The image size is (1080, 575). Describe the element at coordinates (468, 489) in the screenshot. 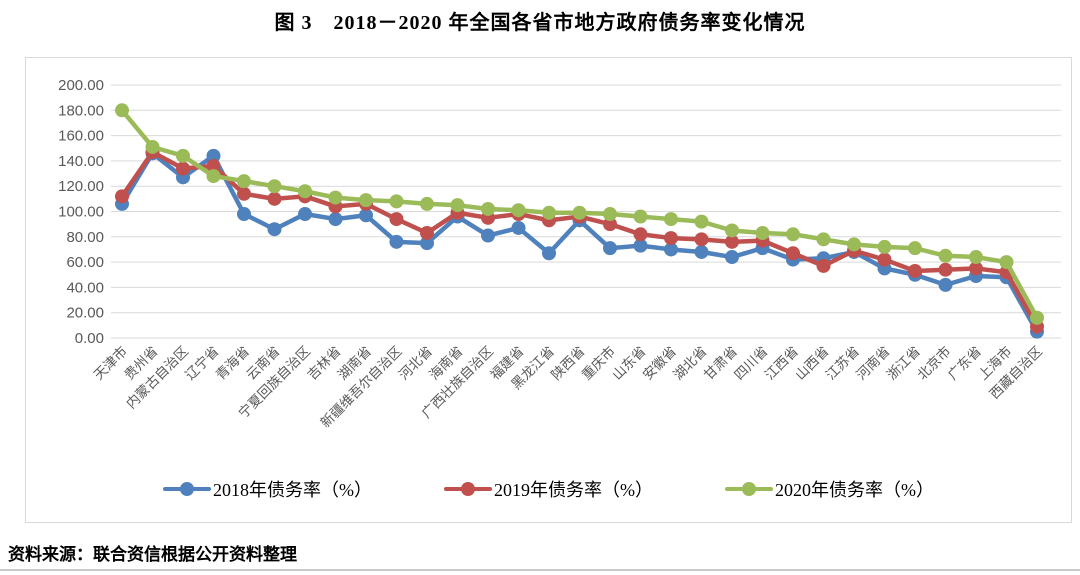

I see `legend-marker-2019-icon` at that location.